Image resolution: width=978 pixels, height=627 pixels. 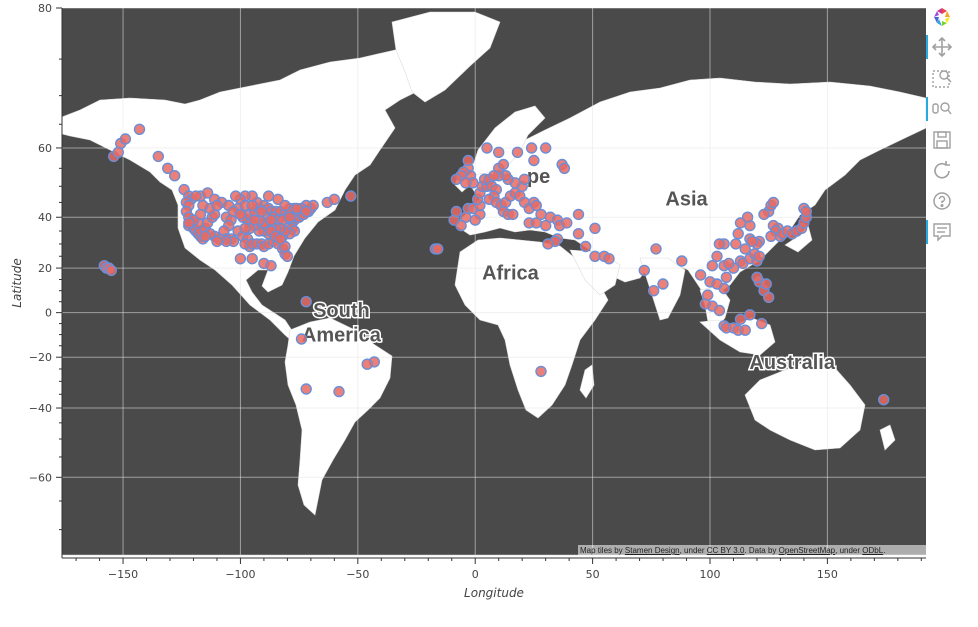 I want to click on wheel-zoom-icon, so click(x=940, y=109).